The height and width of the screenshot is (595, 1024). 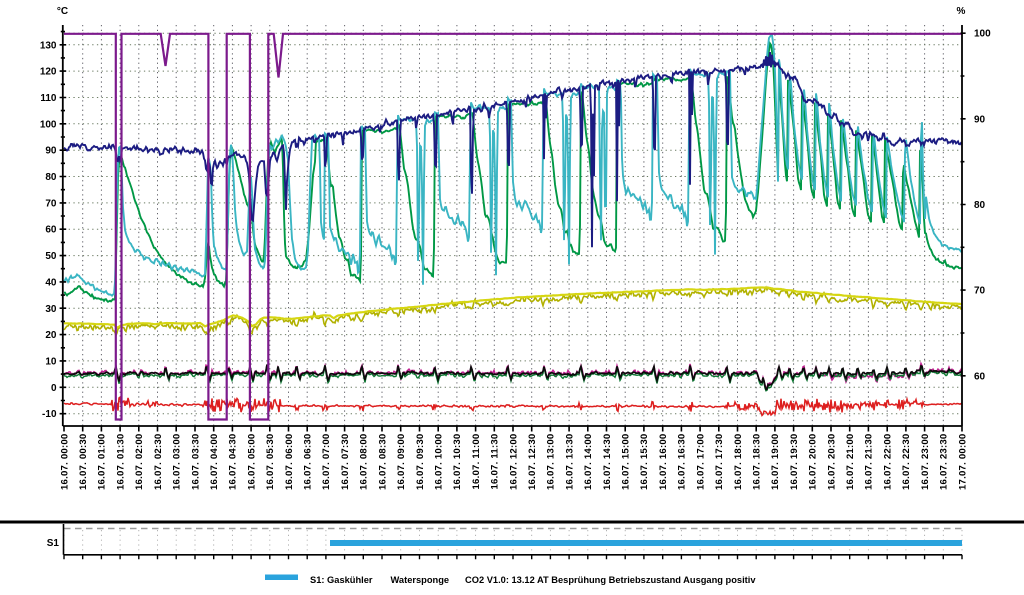 I want to click on svg-text: 16.07. 02:30, so click(x=158, y=462).